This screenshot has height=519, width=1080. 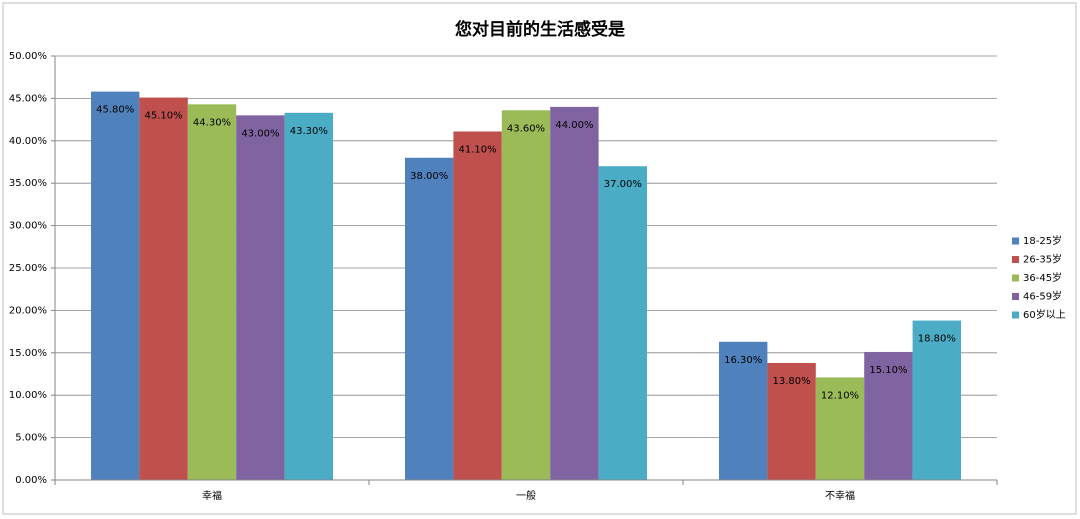 I want to click on y-tick-label: 50.00%, so click(x=28, y=56).